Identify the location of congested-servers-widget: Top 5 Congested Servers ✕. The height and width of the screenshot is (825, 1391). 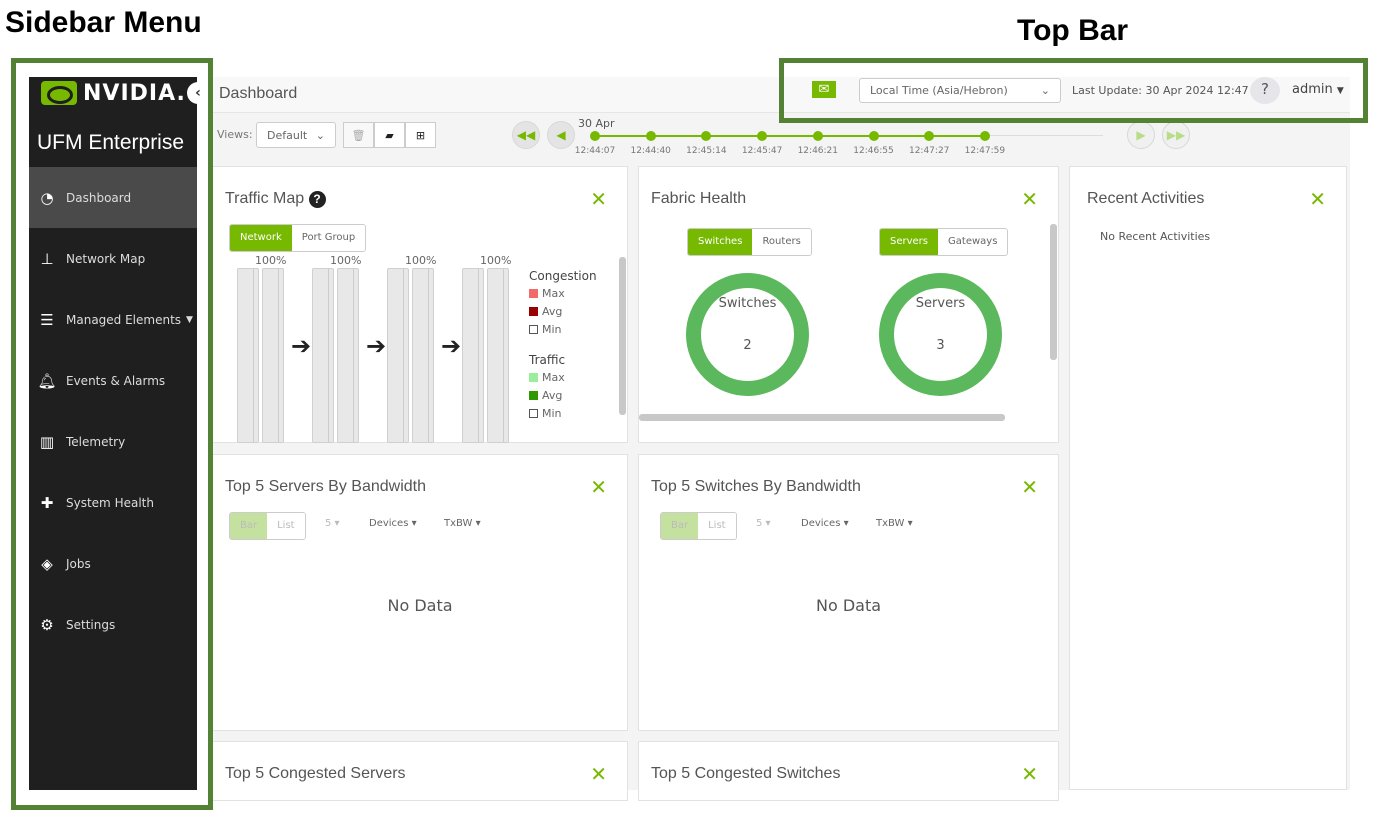
(420, 771).